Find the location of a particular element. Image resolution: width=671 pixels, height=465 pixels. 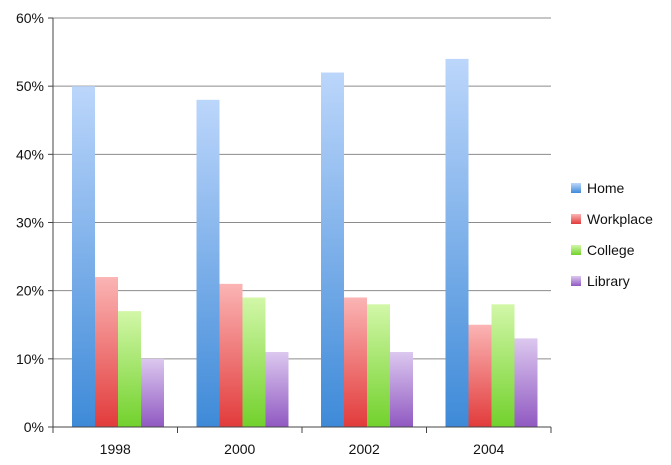

y-tick-label: 30% is located at coordinates (30, 223).